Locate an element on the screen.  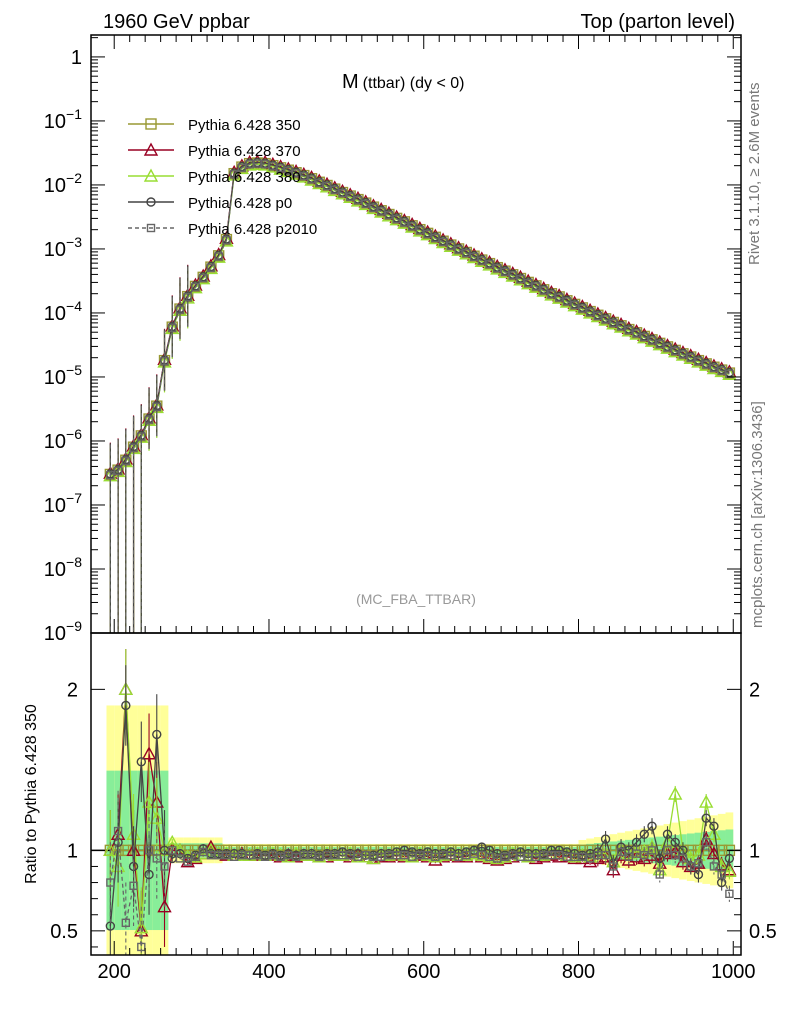
ratio-y-tick-label: 0.5 is located at coordinates (64, 932).